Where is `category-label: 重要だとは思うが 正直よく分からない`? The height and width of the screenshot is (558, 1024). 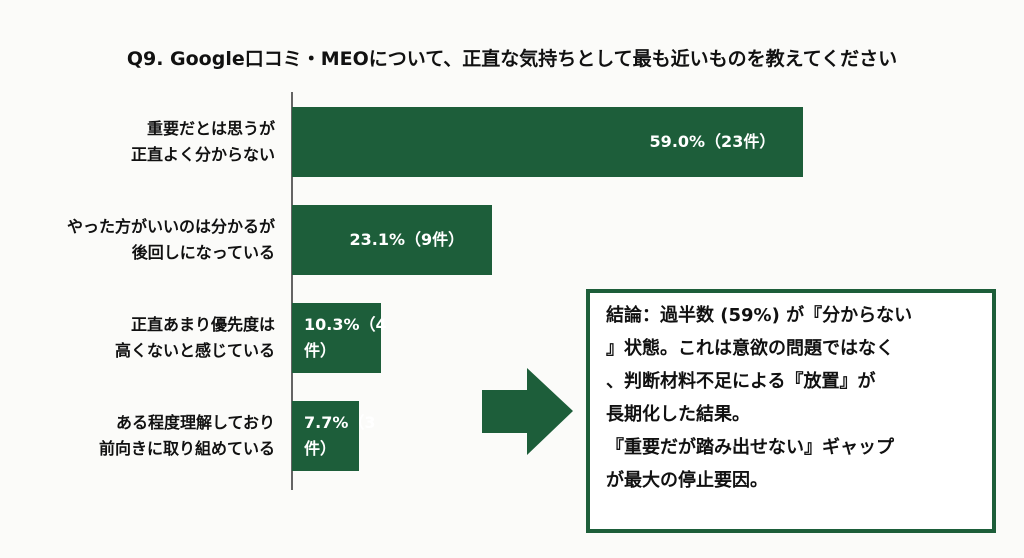 category-label: 重要だとは思うが 正直よく分からない is located at coordinates (202, 141).